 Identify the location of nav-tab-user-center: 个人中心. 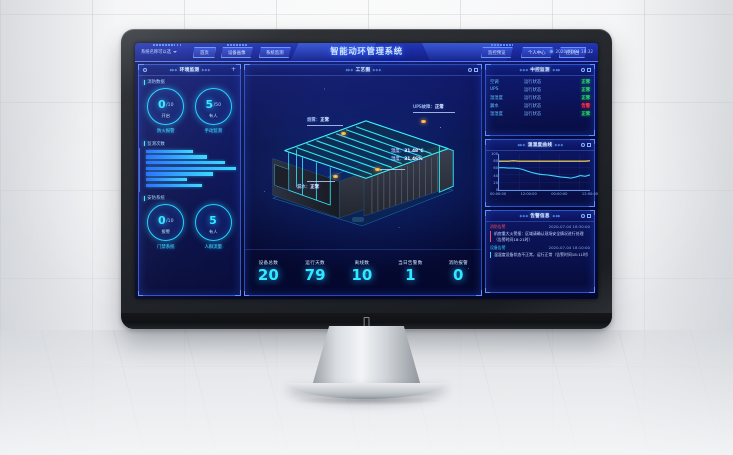
(537, 52).